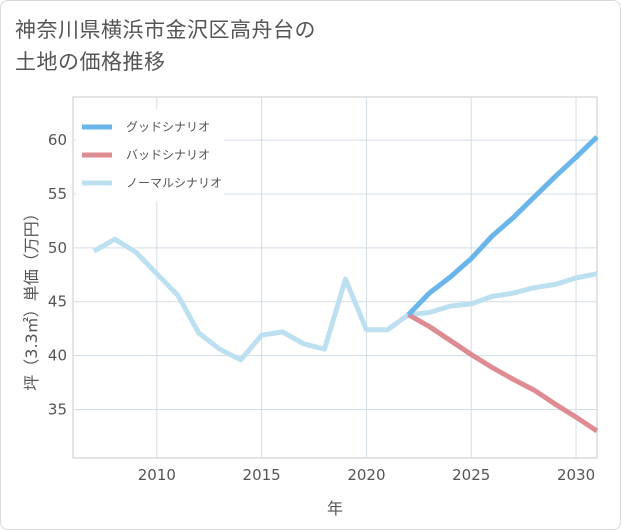 Image resolution: width=621 pixels, height=530 pixels. What do you see at coordinates (57, 356) in the screenshot?
I see `y-tick-label-40: 40` at bounding box center [57, 356].